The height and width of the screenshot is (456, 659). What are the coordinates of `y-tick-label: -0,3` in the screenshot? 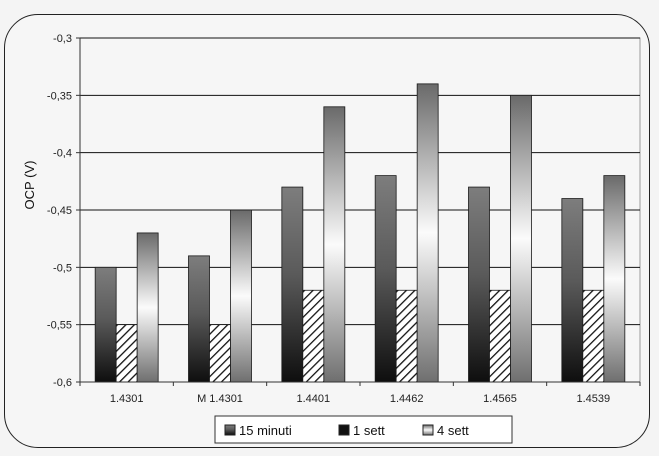 It's located at (62, 39).